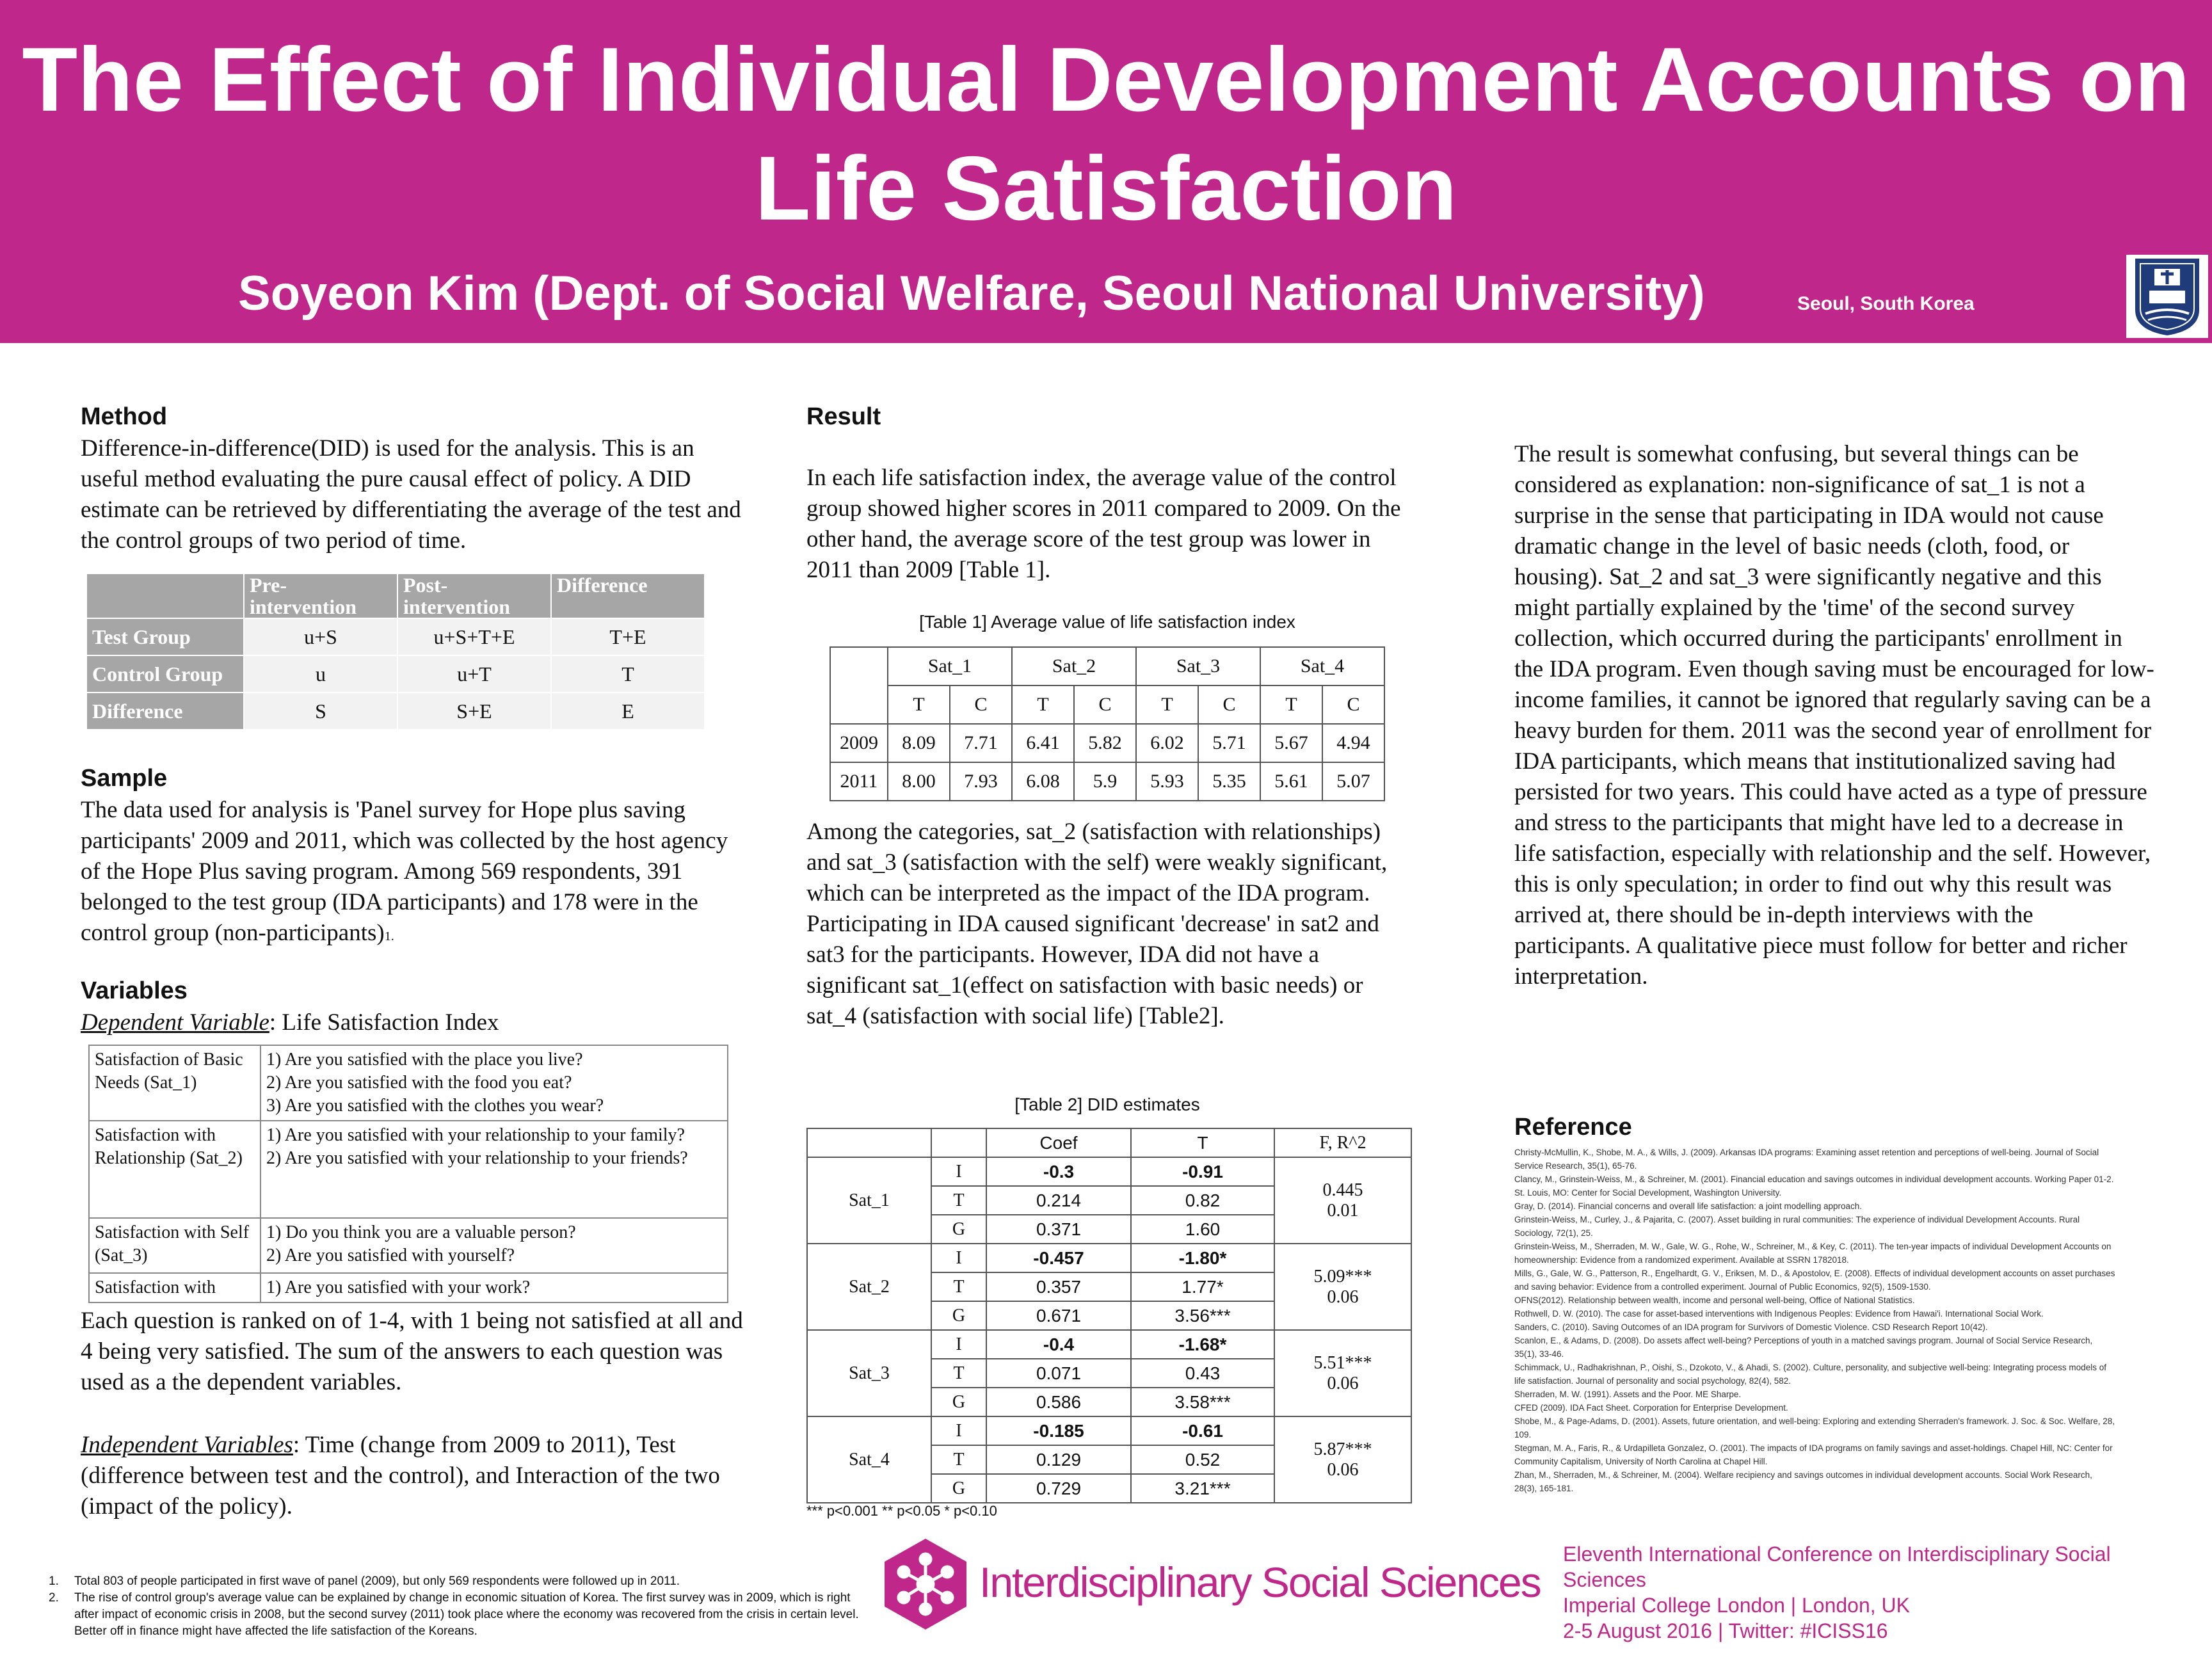  I want to click on variable-questions: 1) Are you satisfied with your work?, so click(494, 1287).